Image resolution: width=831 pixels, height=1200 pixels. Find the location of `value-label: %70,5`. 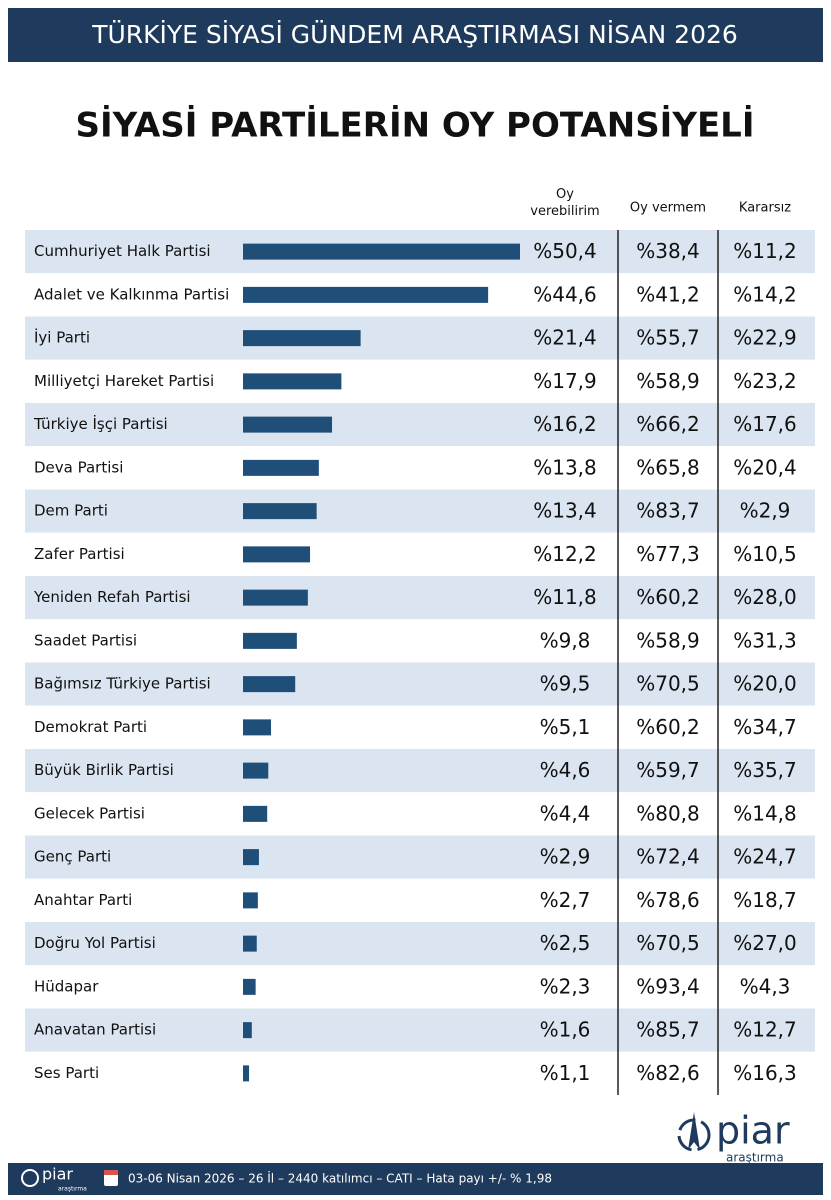

value-label: %70,5 is located at coordinates (668, 684).